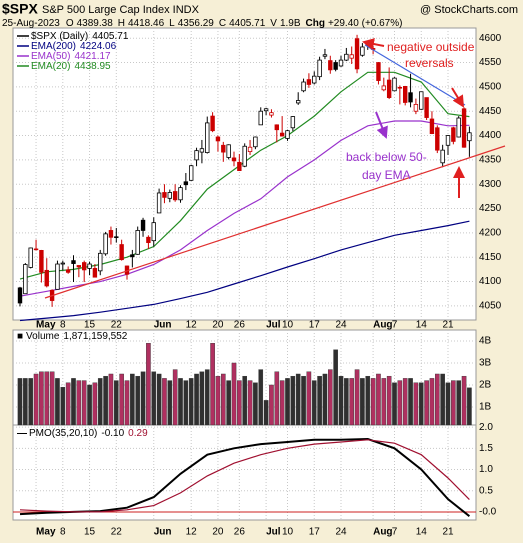 The width and height of the screenshot is (523, 543). What do you see at coordinates (290, 23) in the screenshot?
I see `quote-value: 1.9B` at bounding box center [290, 23].